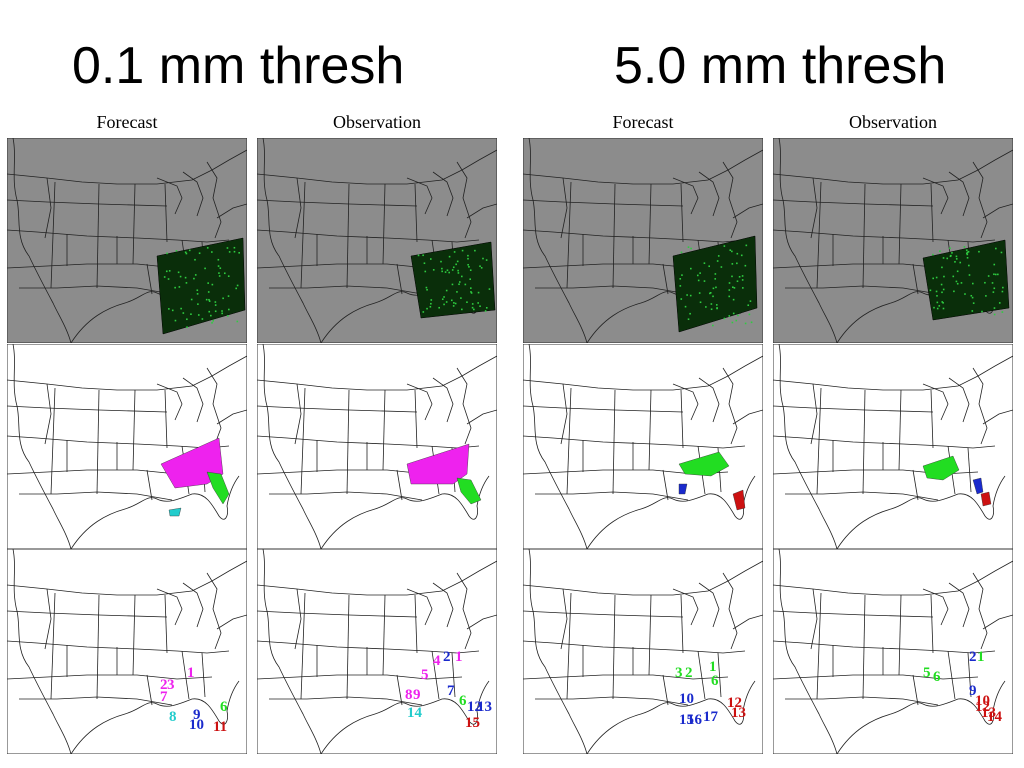 Image resolution: width=1024 pixels, height=768 pixels. What do you see at coordinates (127, 446) in the screenshot?
I see `panel-f01-mask` at bounding box center [127, 446].